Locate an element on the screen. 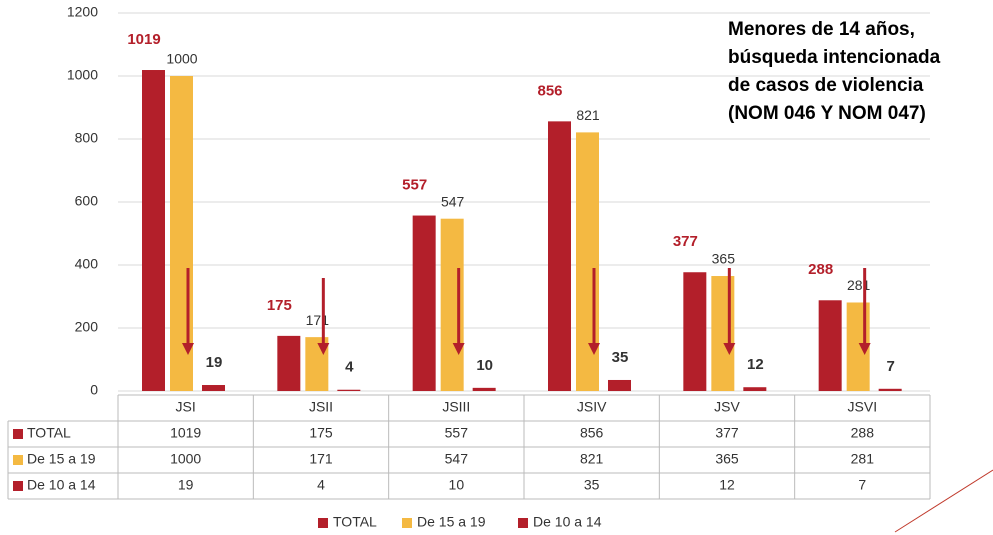 This screenshot has height=535, width=993. table-cell: 547 is located at coordinates (457, 459).